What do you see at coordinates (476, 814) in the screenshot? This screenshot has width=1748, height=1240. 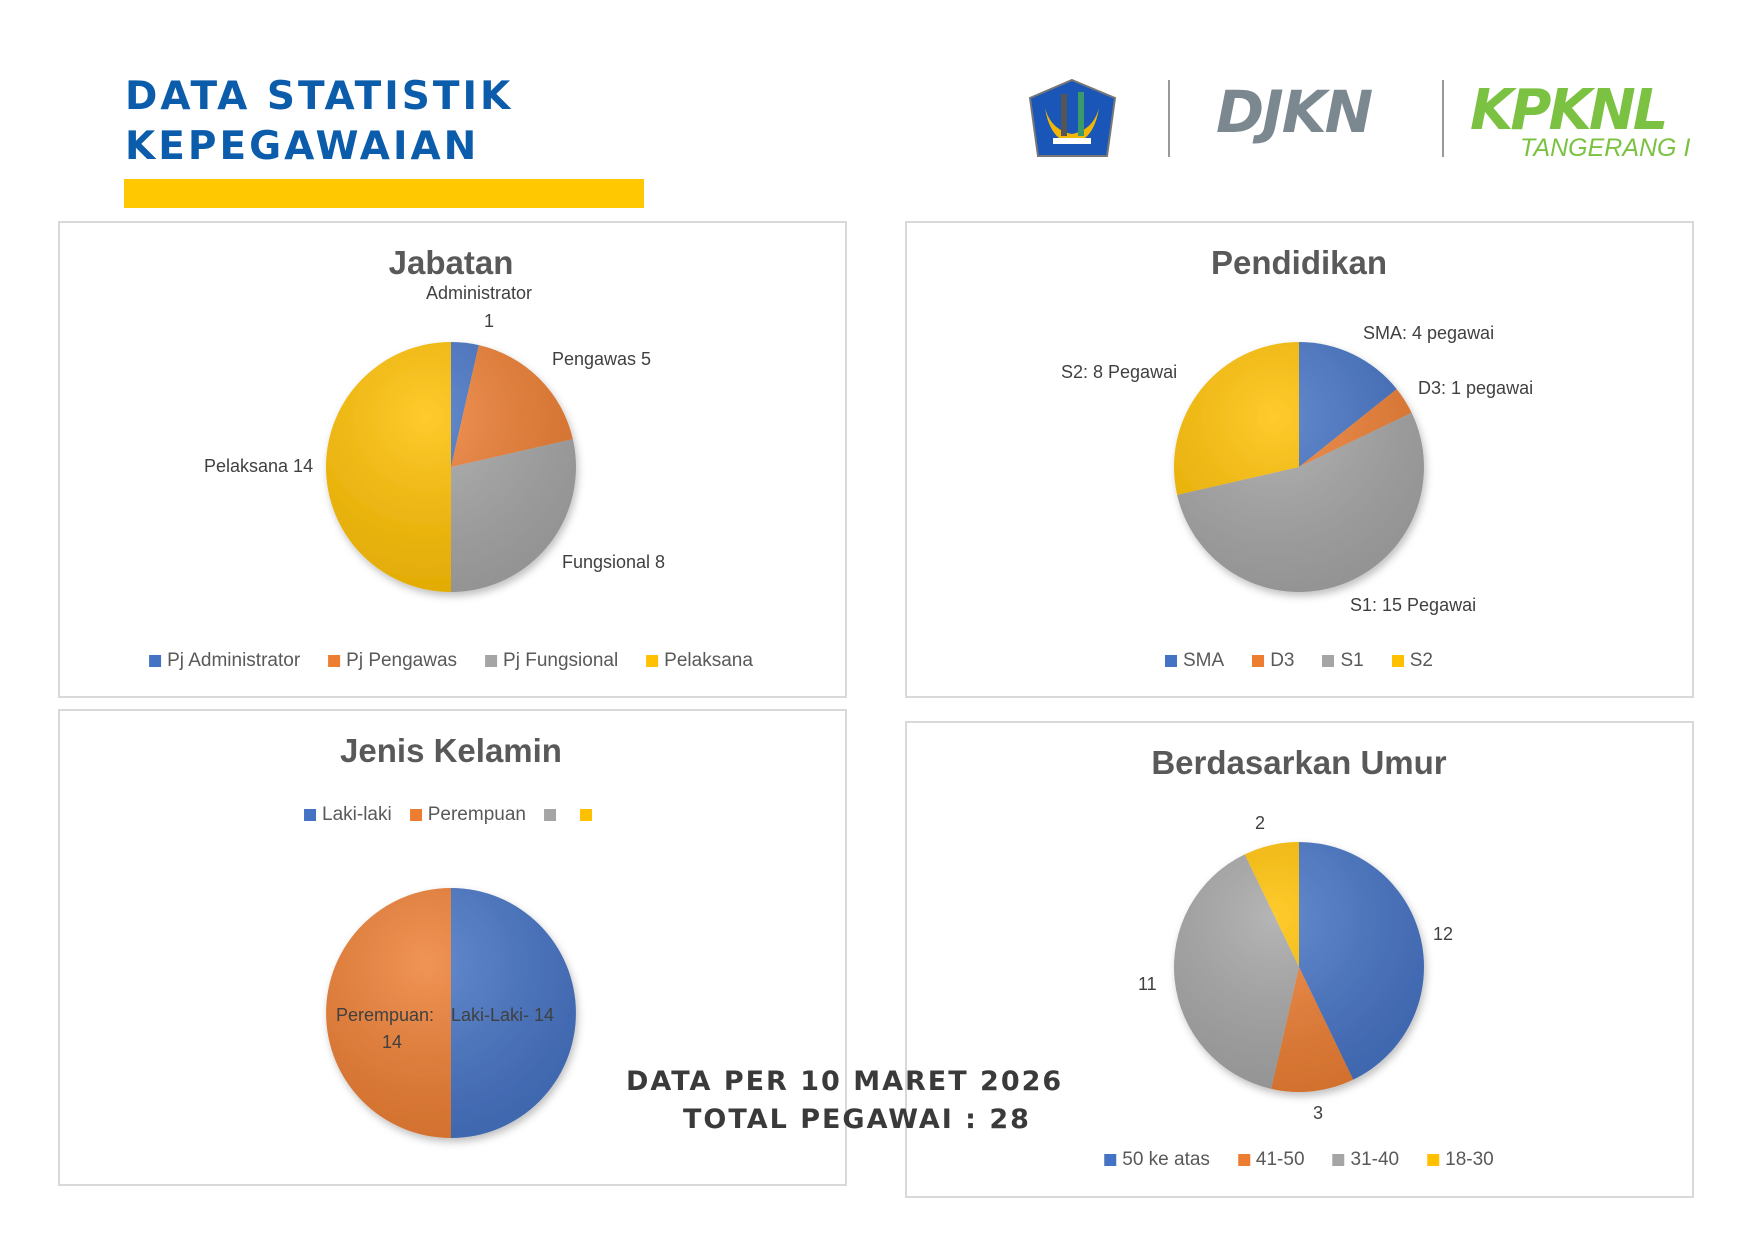 I see `legend-label: Perempuan` at bounding box center [476, 814].